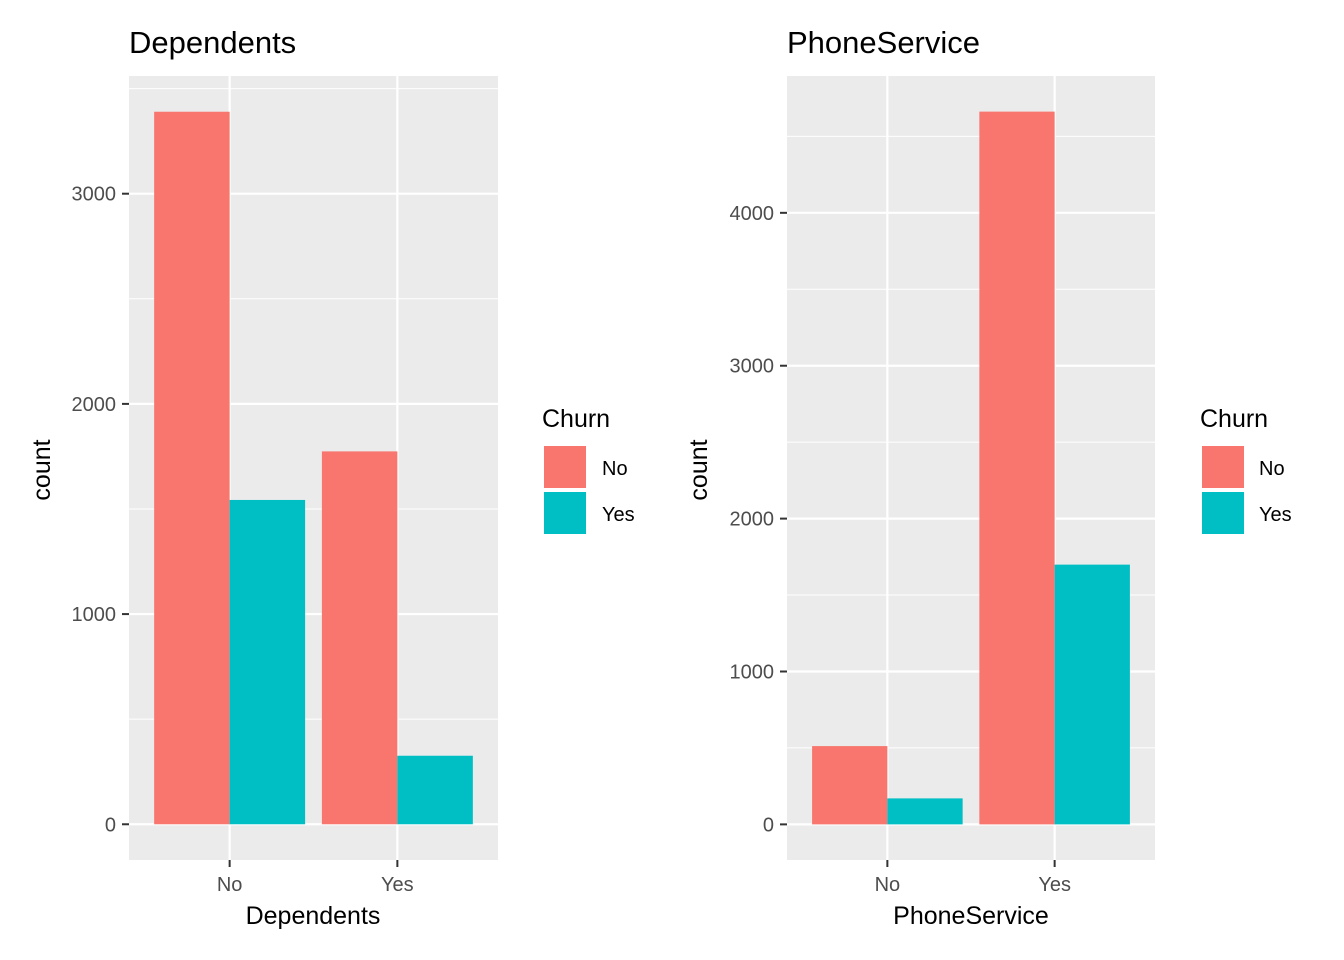  I want to click on chart-2-x-axis-title: PhoneService, so click(971, 916).